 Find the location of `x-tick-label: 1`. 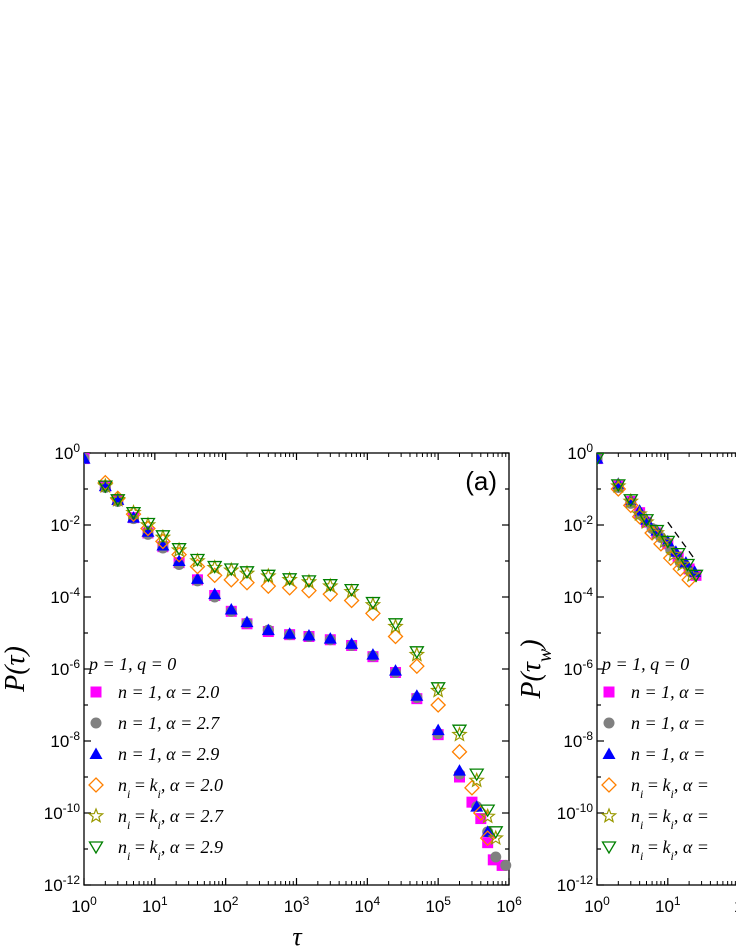

x-tick-label: 1 is located at coordinates (735, 906).